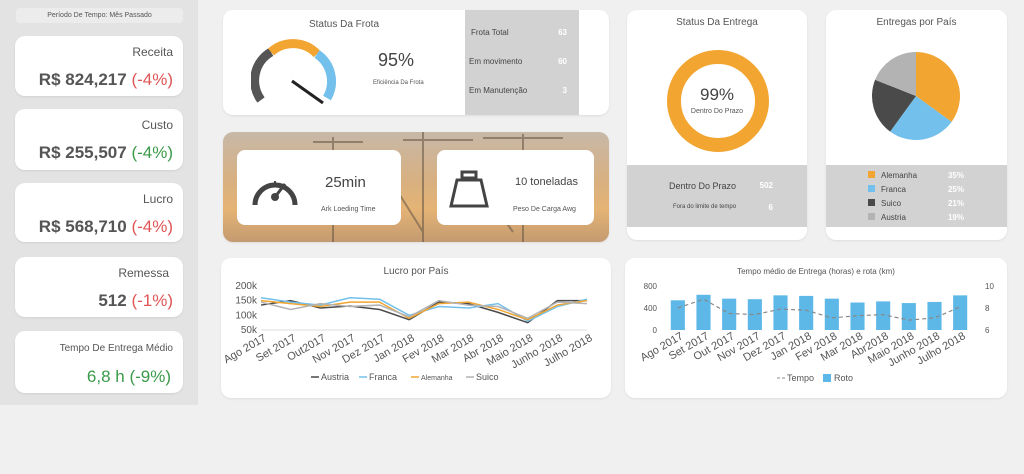 The image size is (1024, 474). I want to click on weight-icon, so click(469, 189).